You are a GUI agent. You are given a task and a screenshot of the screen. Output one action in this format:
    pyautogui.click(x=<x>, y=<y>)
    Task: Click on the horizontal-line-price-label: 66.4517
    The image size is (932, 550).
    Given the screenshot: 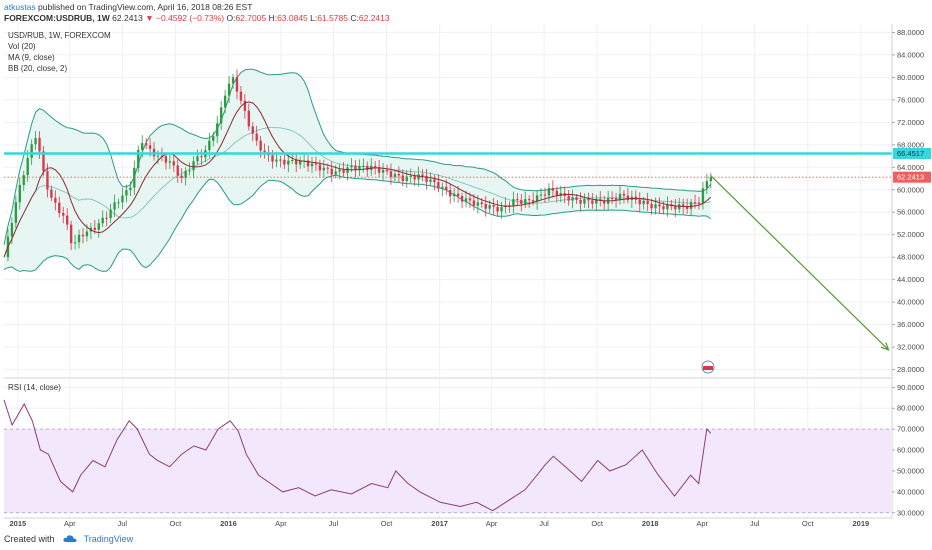 What is the action you would take?
    pyautogui.click(x=910, y=153)
    